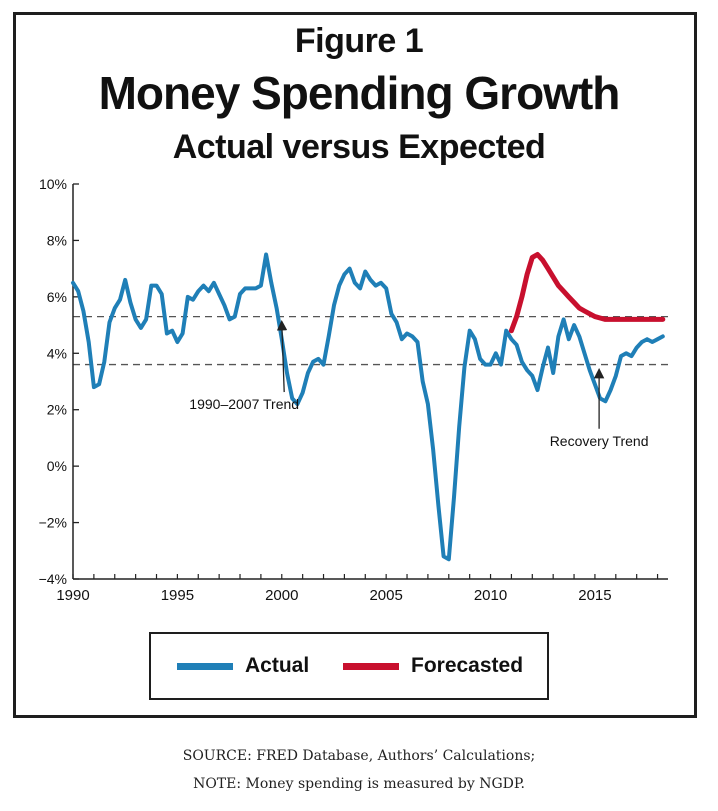  I want to click on y-tick-label: −2%, so click(53, 523).